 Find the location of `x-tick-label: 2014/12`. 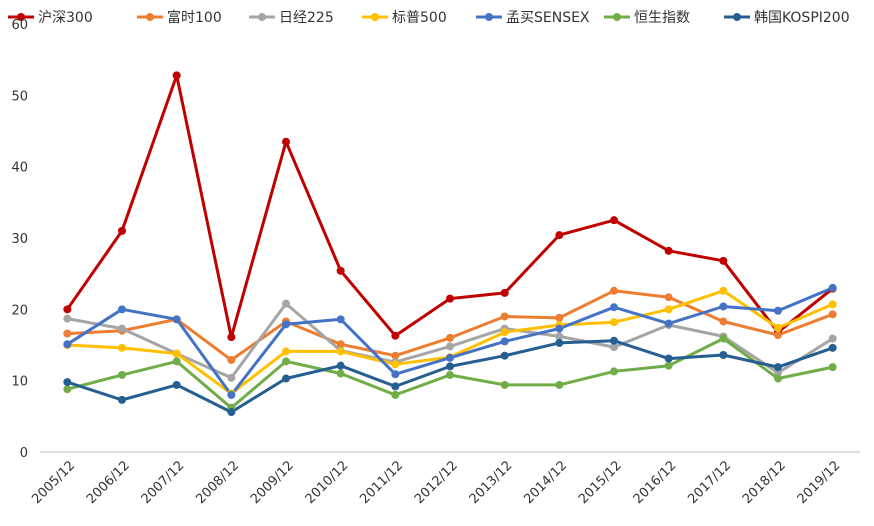

x-tick-label: 2014/12 is located at coordinates (545, 482).